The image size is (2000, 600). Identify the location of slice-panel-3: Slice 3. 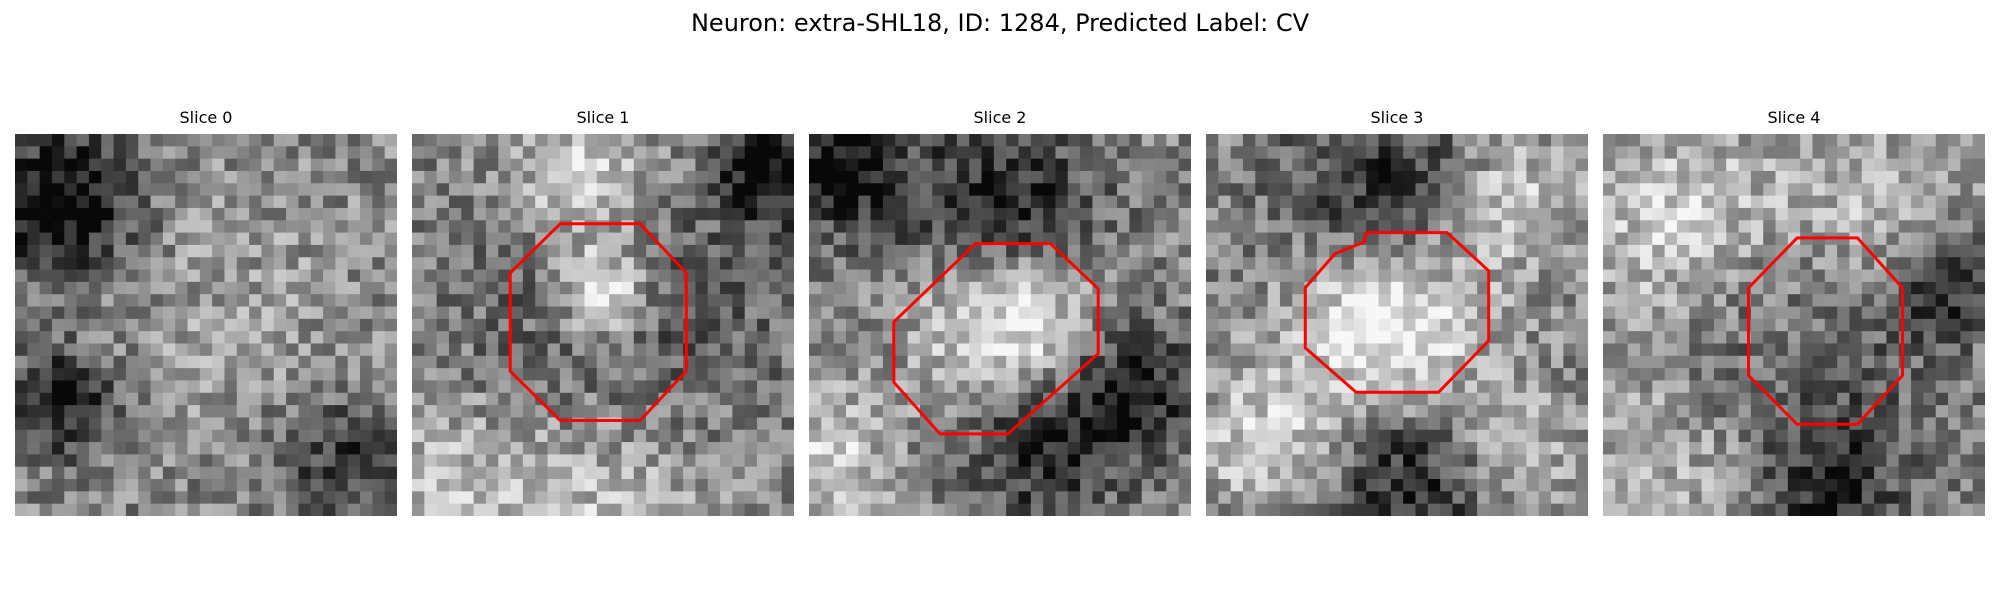
(1397, 314).